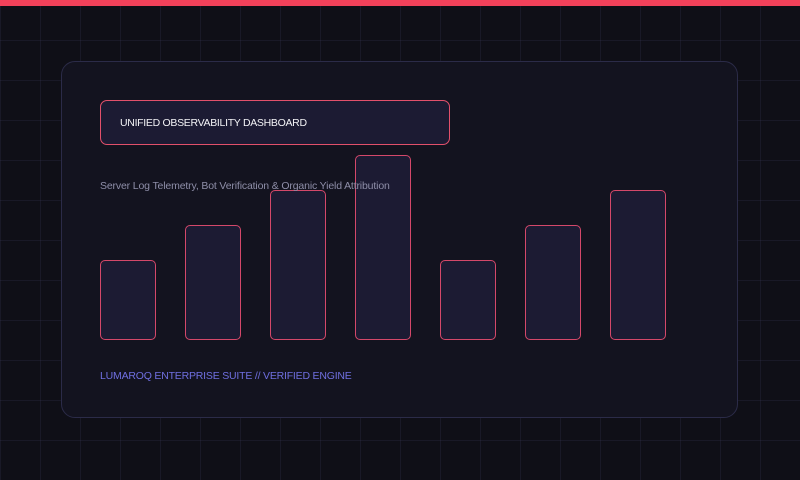 The width and height of the screenshot is (800, 480). I want to click on top-accent-bar, so click(400, 3).